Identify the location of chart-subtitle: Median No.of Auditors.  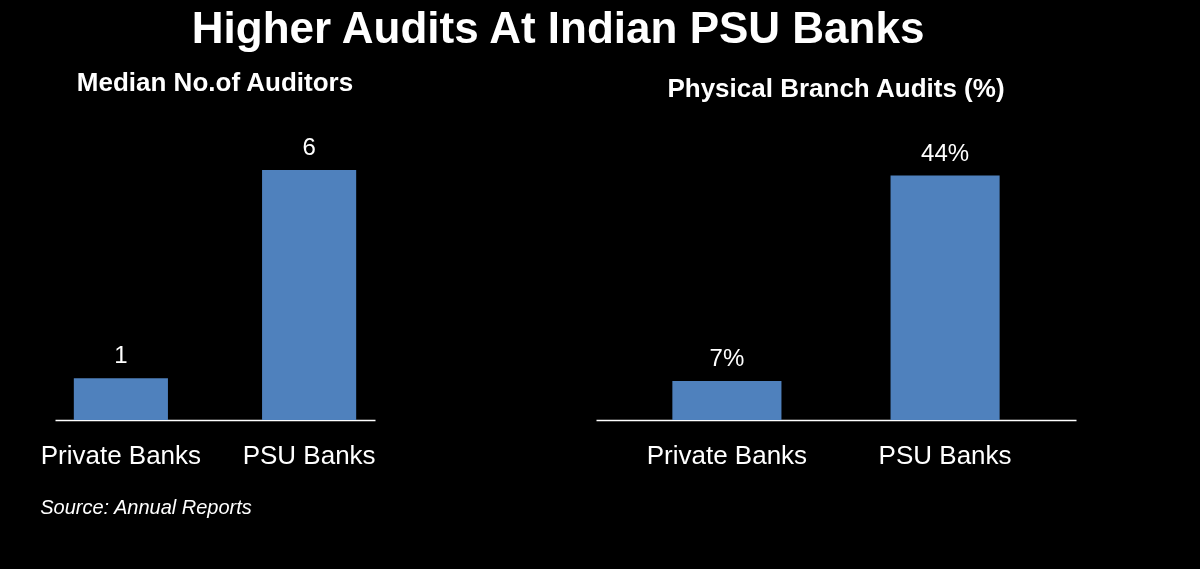
(215, 82).